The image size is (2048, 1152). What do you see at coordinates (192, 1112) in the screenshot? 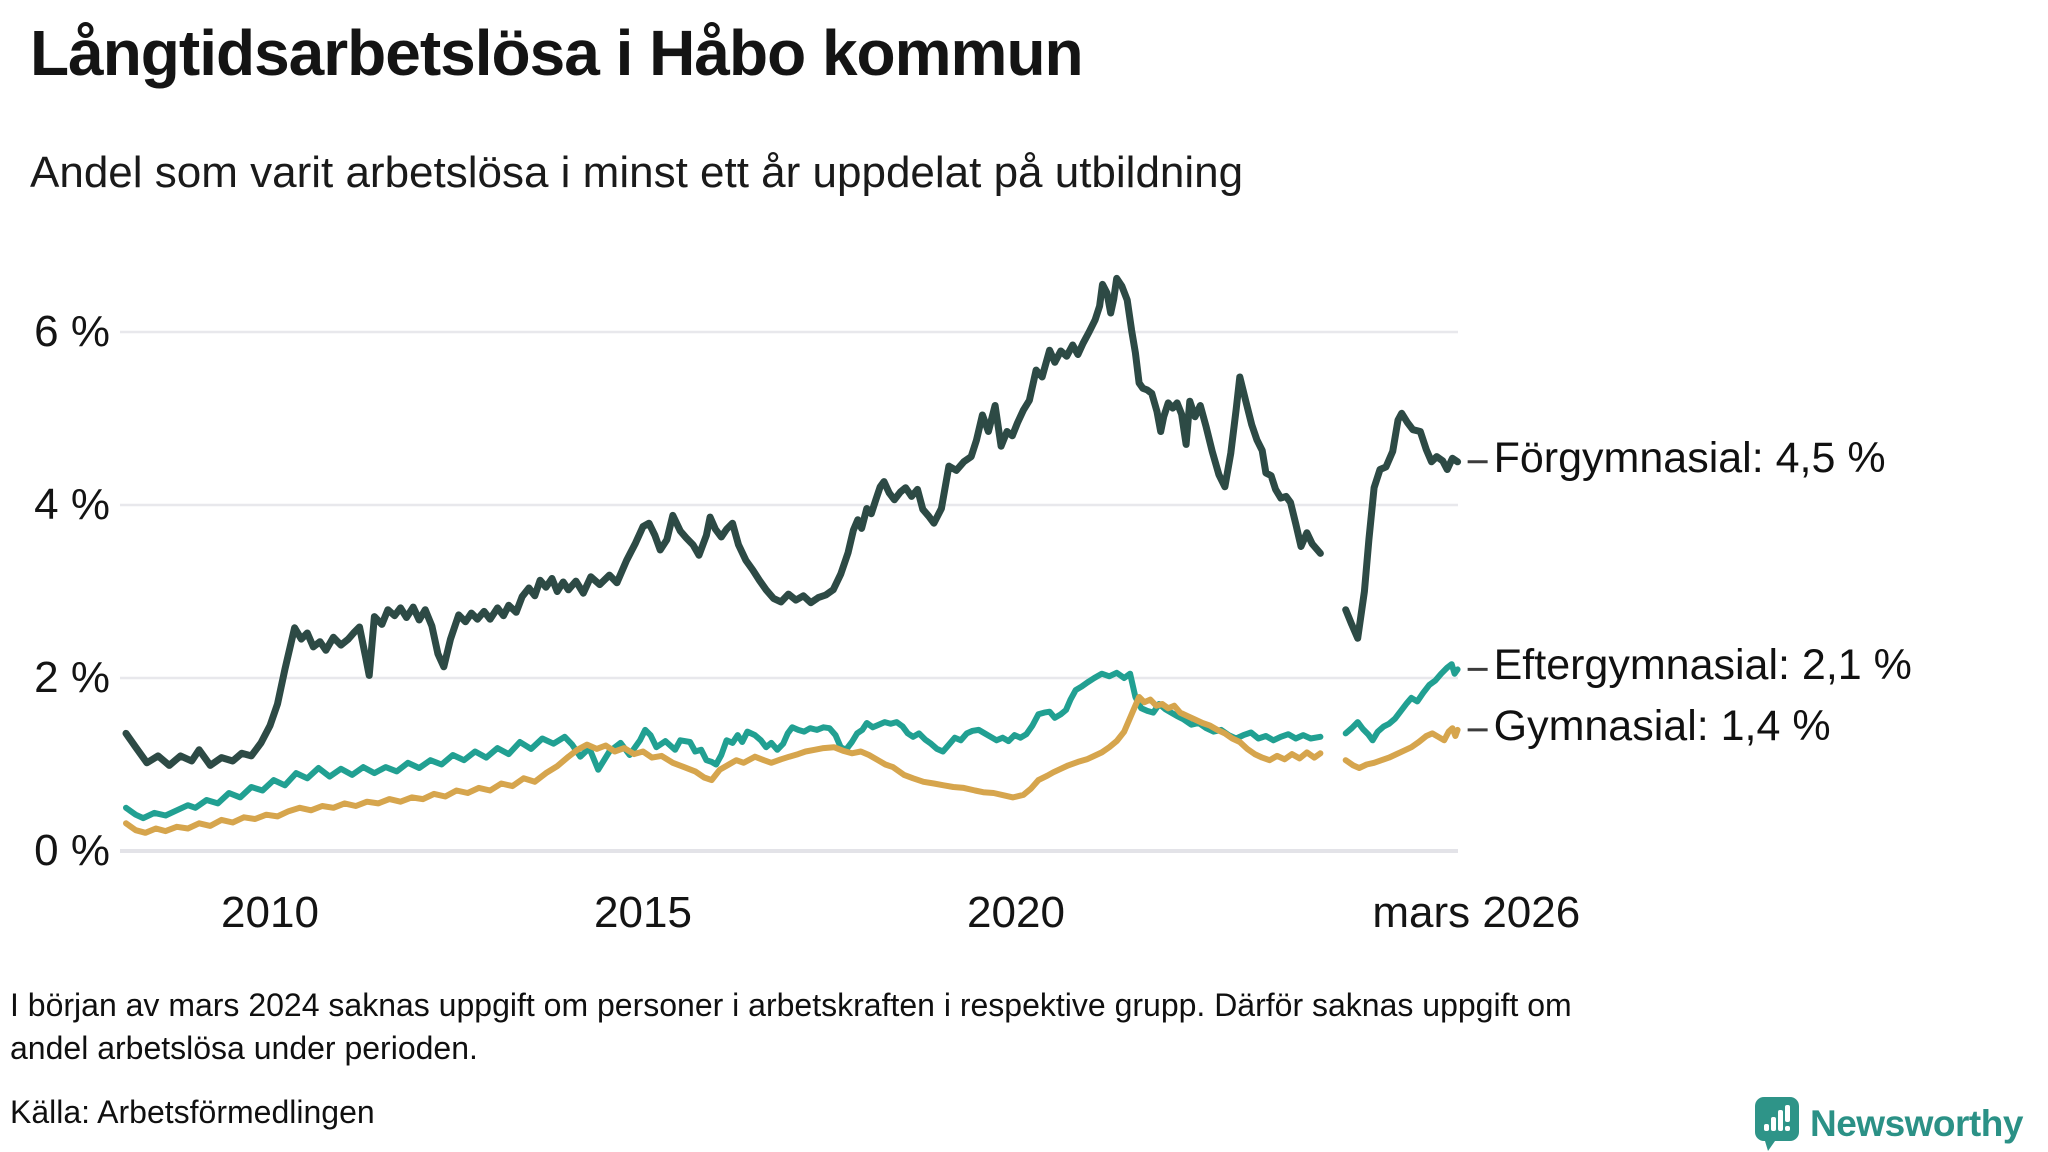
I see `source-note: Källa: Arbetsförmedlingen` at bounding box center [192, 1112].